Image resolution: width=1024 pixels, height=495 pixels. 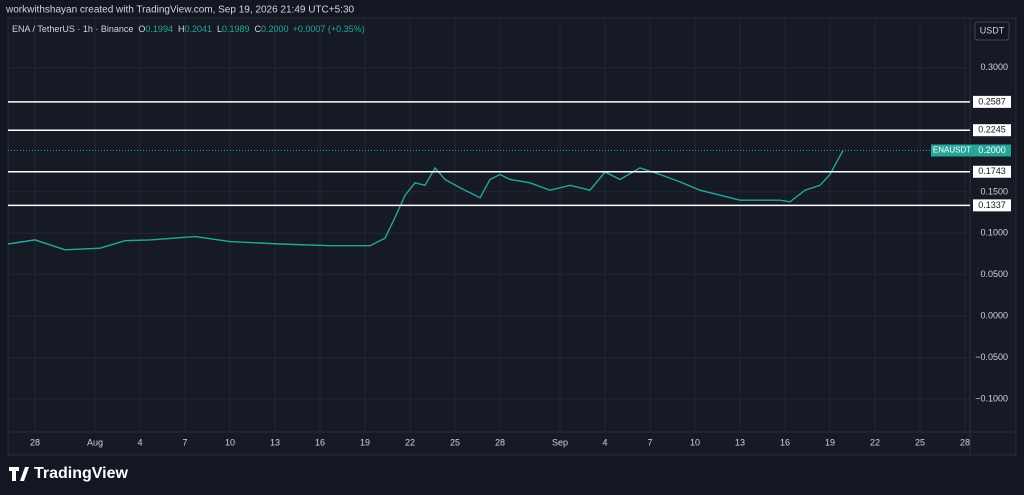 I want to click on y-tick-label: 0.0000, so click(x=994, y=315).